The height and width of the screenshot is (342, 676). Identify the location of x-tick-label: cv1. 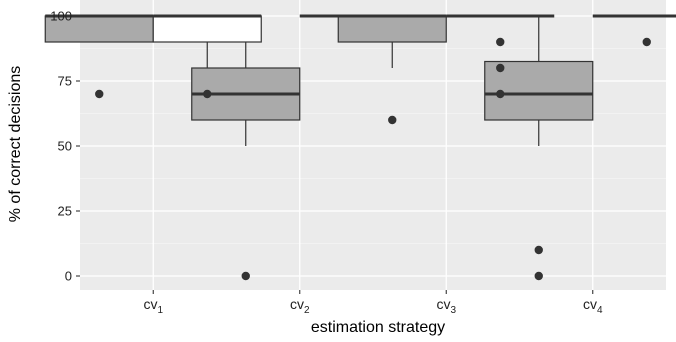
(153, 306).